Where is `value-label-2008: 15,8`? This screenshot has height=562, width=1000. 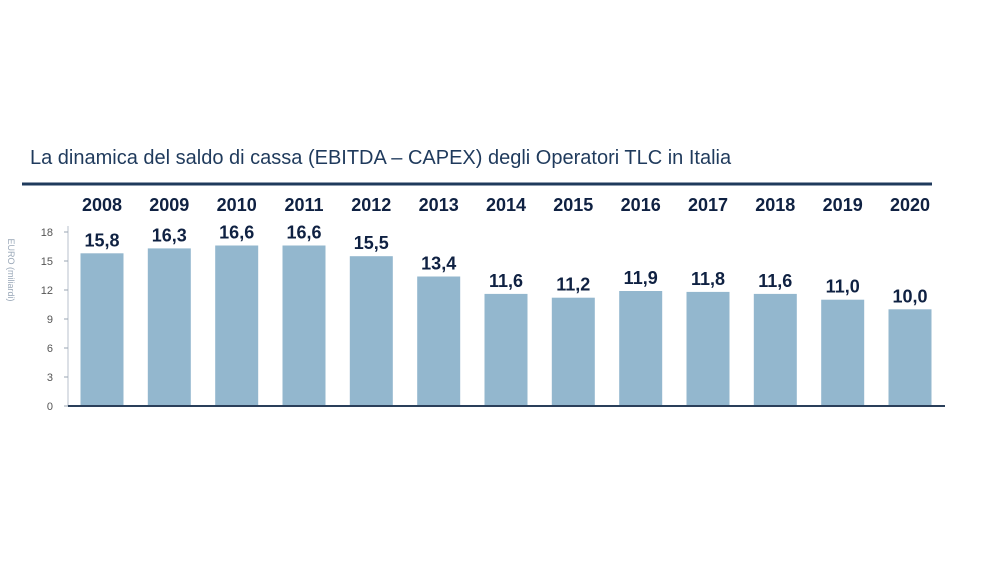
value-label-2008: 15,8 is located at coordinates (101, 240).